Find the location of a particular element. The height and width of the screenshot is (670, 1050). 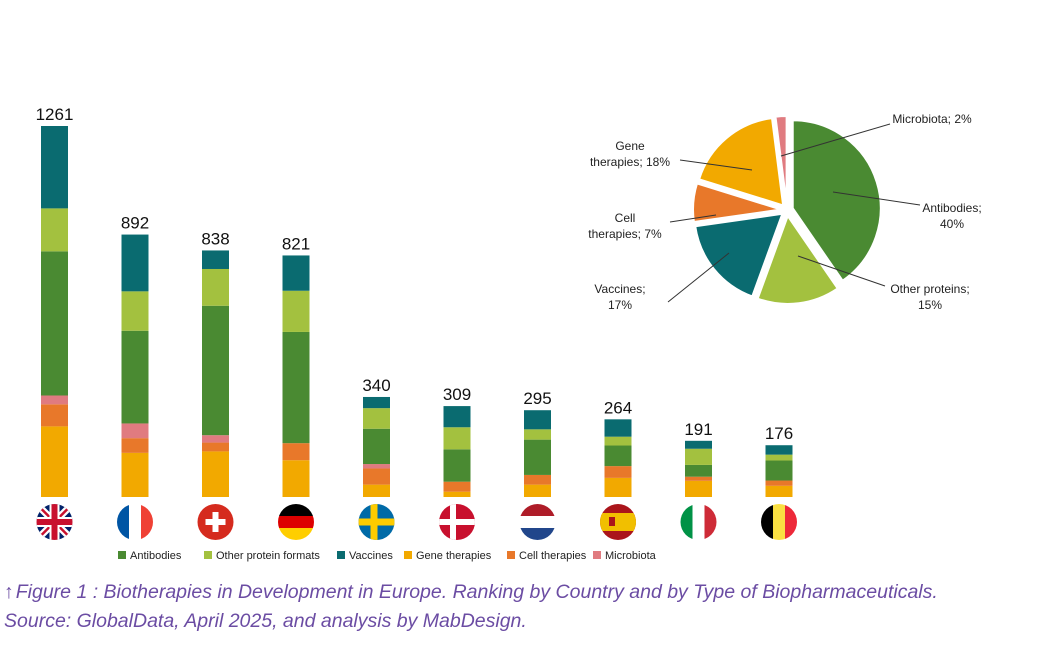

up-arrow-icon: ↑ is located at coordinates (9, 592).